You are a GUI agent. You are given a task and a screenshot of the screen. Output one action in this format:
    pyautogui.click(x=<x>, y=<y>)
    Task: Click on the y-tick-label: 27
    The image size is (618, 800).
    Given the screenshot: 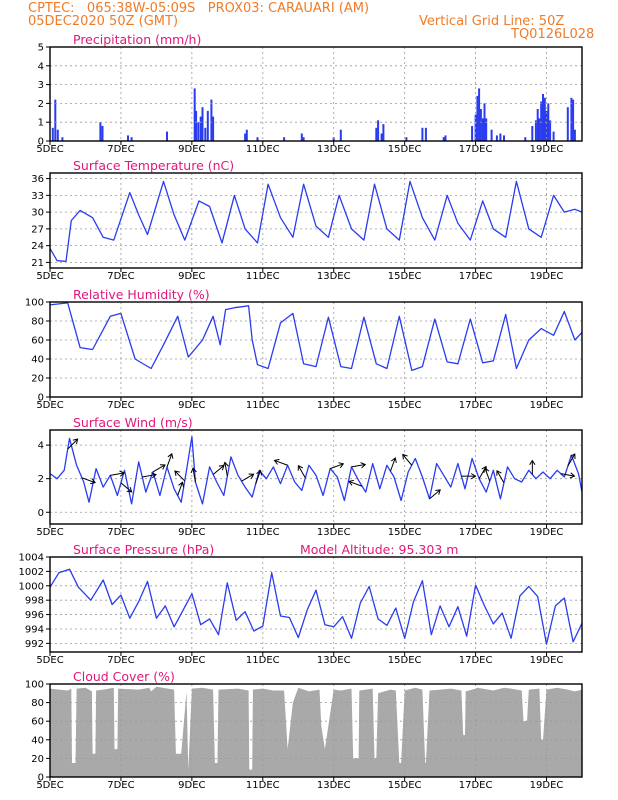 What is the action you would take?
    pyautogui.click(x=37, y=229)
    